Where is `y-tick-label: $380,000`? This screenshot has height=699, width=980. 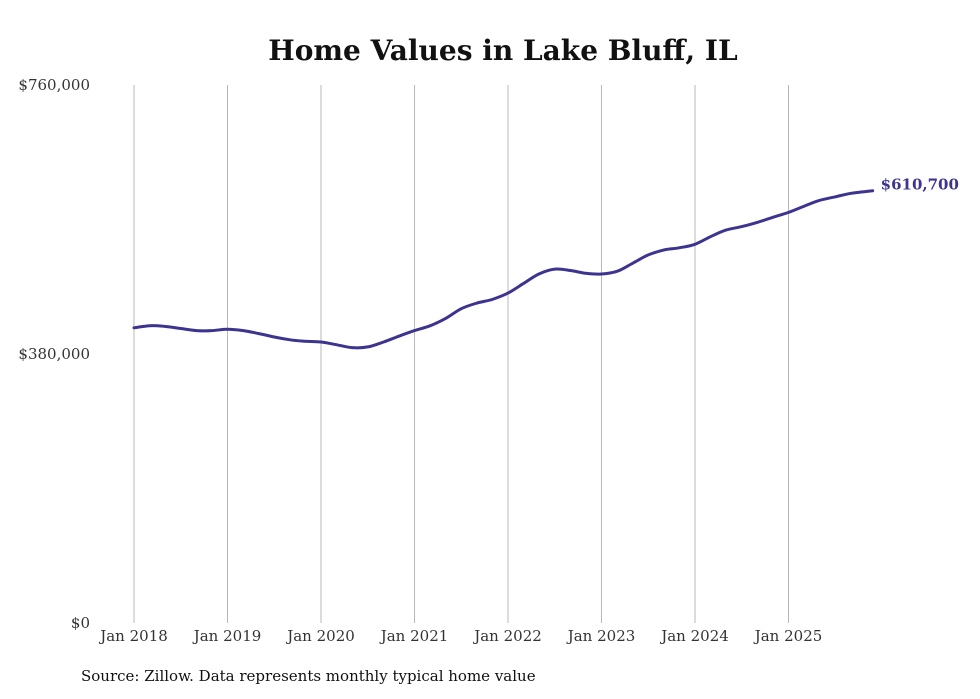
y-tick-label: $380,000 is located at coordinates (54, 354).